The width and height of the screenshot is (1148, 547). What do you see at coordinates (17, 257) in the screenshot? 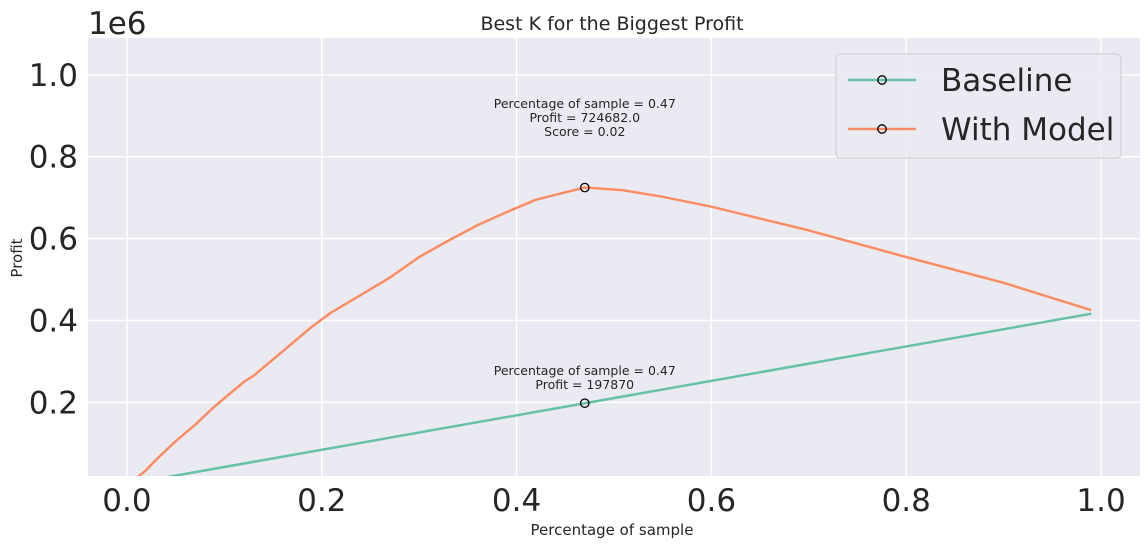
I see `y-axis-label: Profit` at bounding box center [17, 257].